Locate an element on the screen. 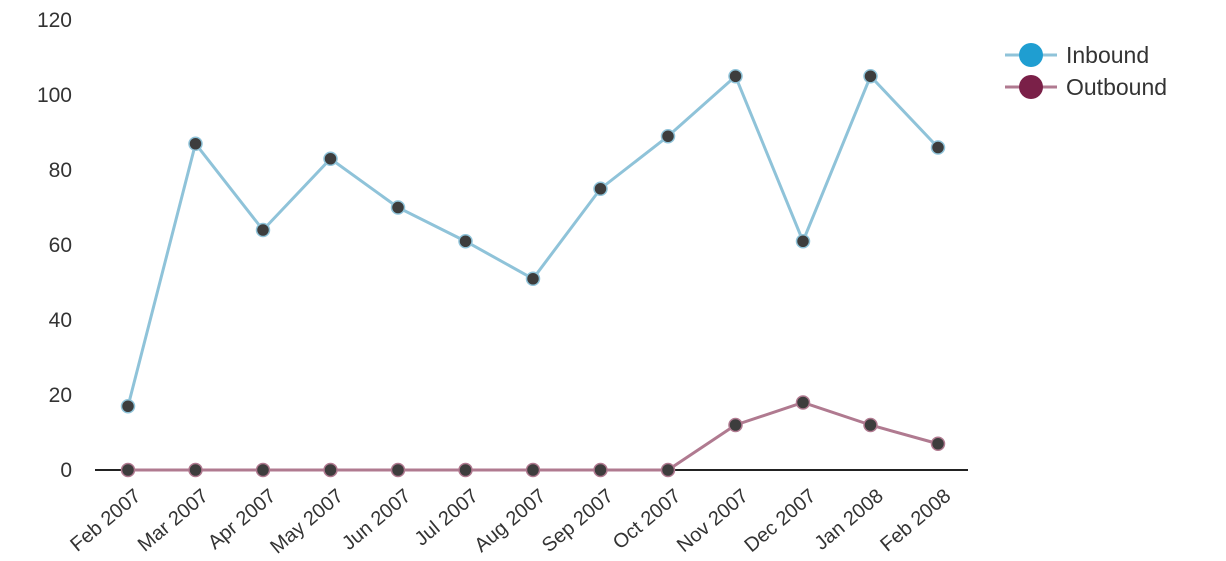 This screenshot has height=561, width=1226. x-tick-label: May 2007 is located at coordinates (306, 521).